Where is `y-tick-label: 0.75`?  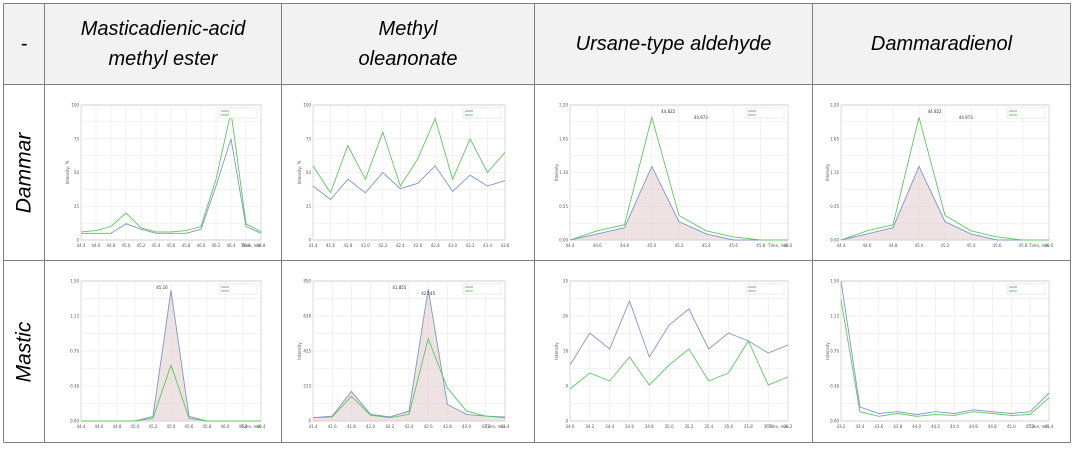
y-tick-label: 0.75 is located at coordinates (74, 351).